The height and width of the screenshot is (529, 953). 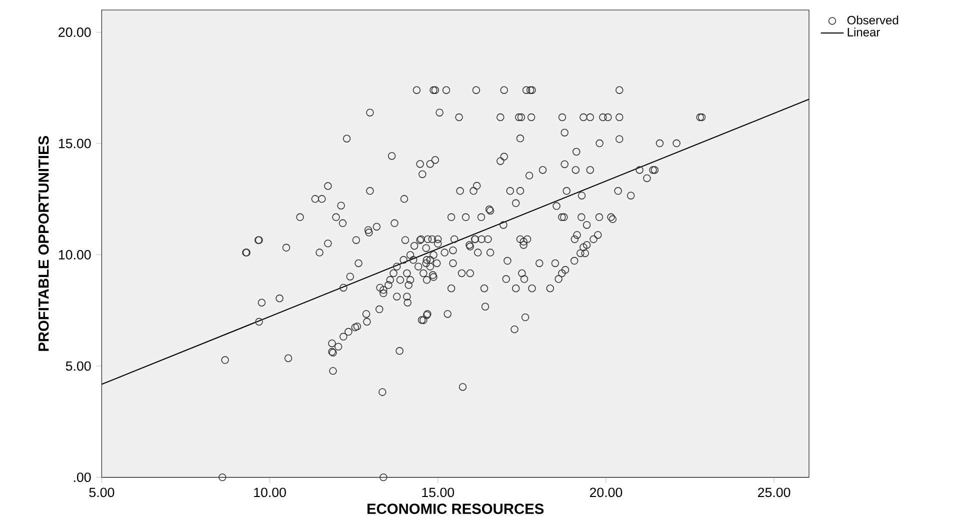 I want to click on x-axis-title: ECONOMIC RESOURCES, so click(x=456, y=509).